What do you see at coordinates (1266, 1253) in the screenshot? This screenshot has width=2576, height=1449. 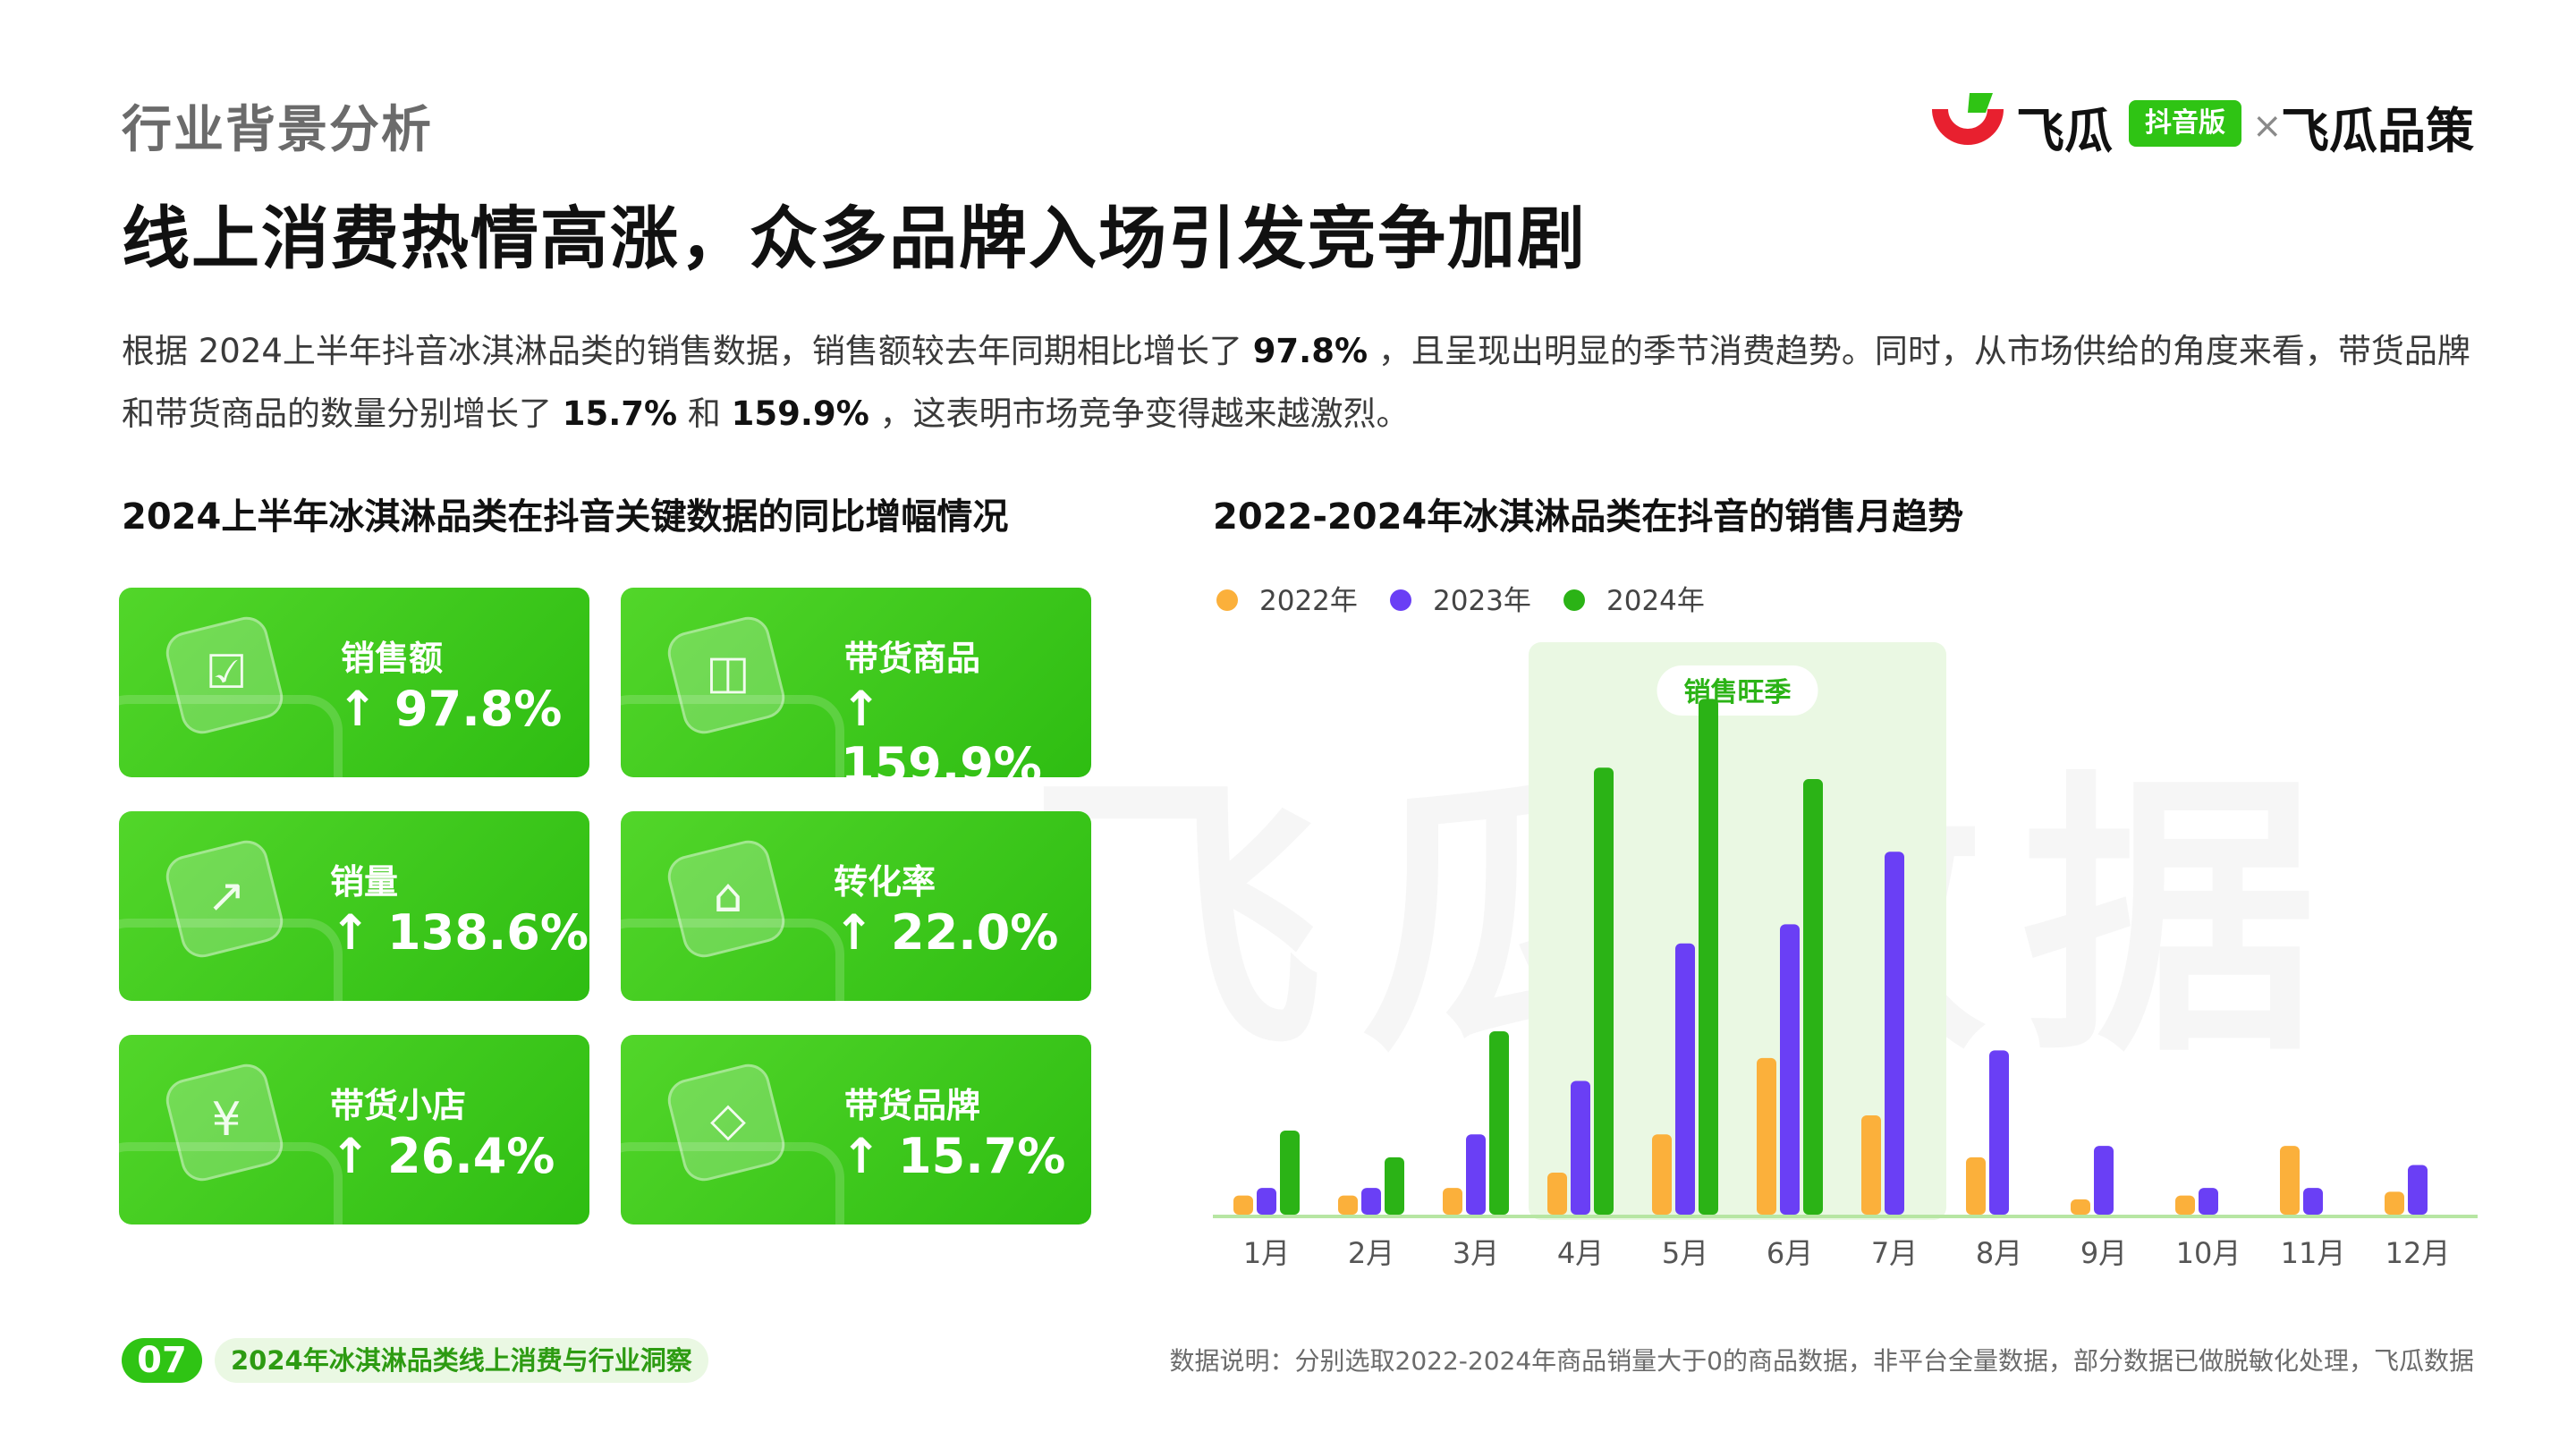 I see `x-tick-label: 1月` at bounding box center [1266, 1253].